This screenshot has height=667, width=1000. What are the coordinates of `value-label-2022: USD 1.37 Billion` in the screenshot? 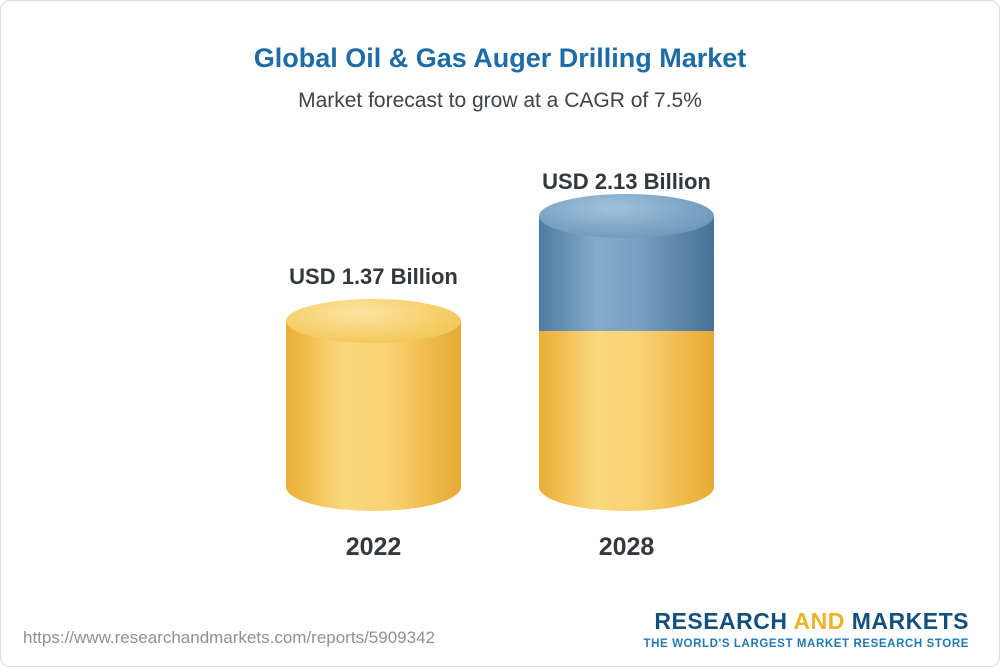 It's located at (373, 276).